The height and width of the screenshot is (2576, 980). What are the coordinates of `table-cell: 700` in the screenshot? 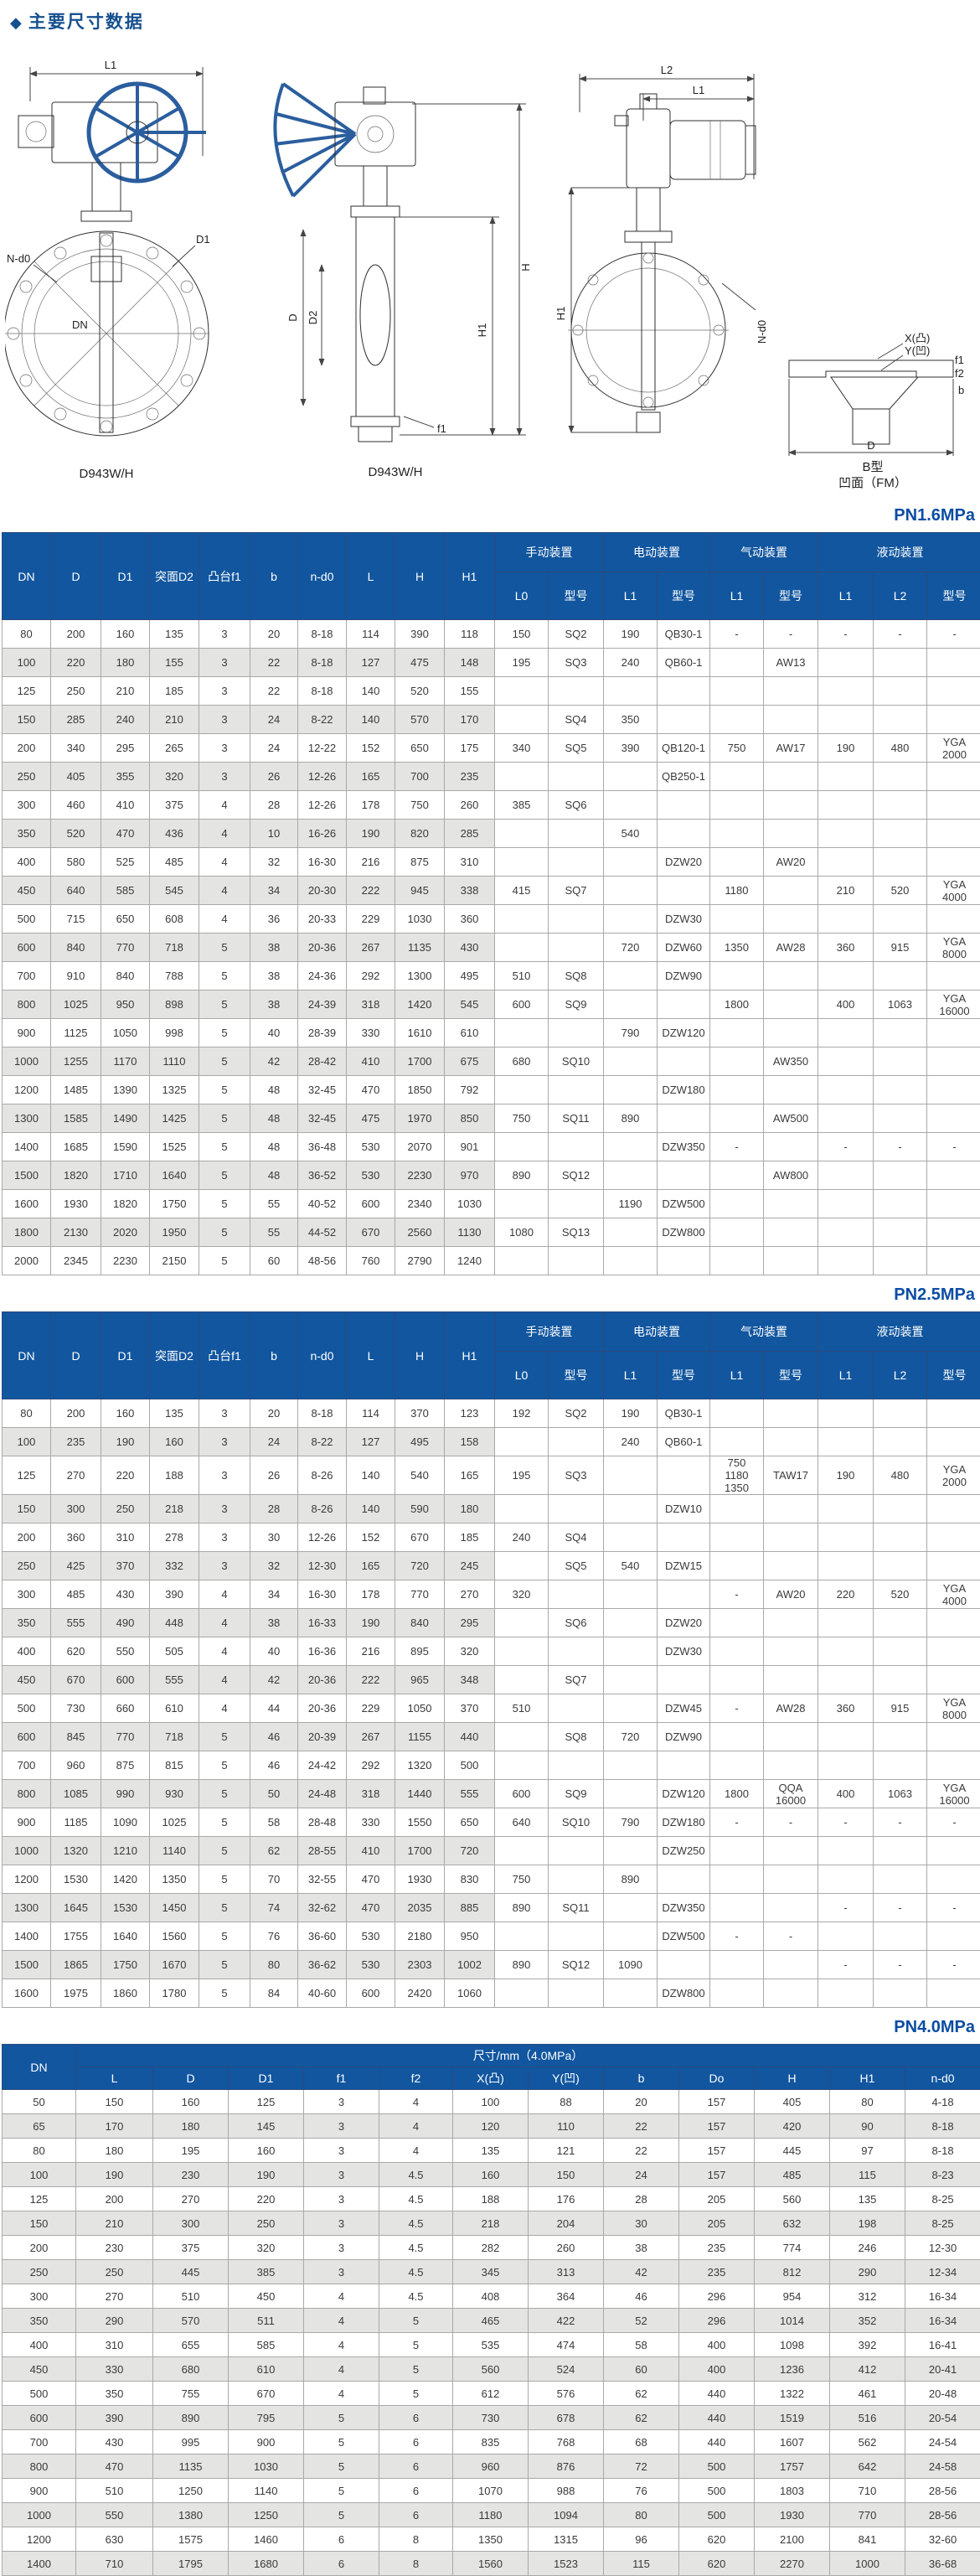 It's located at (40, 2442).